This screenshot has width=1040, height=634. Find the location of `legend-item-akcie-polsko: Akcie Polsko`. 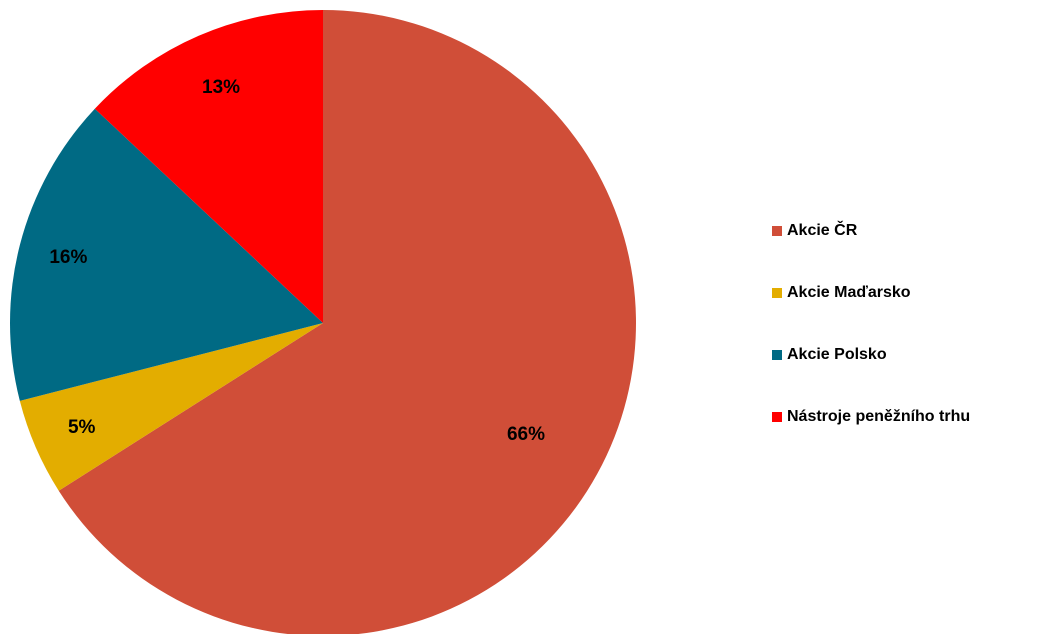

legend-item-akcie-polsko: Akcie Polsko is located at coordinates (871, 355).